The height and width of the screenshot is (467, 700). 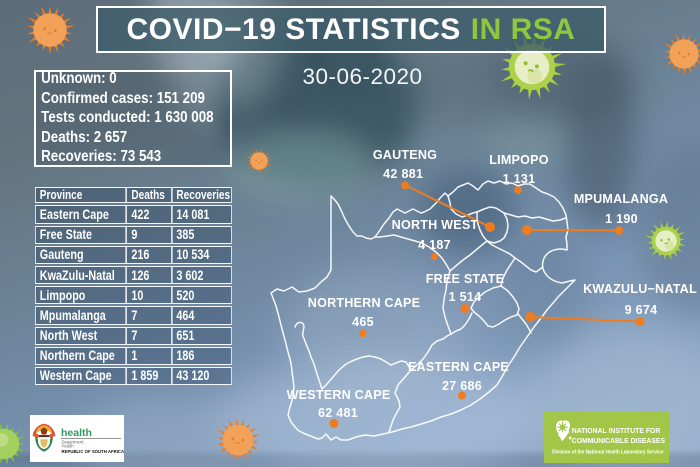 I want to click on svg-text: Health, so click(x=68, y=446).